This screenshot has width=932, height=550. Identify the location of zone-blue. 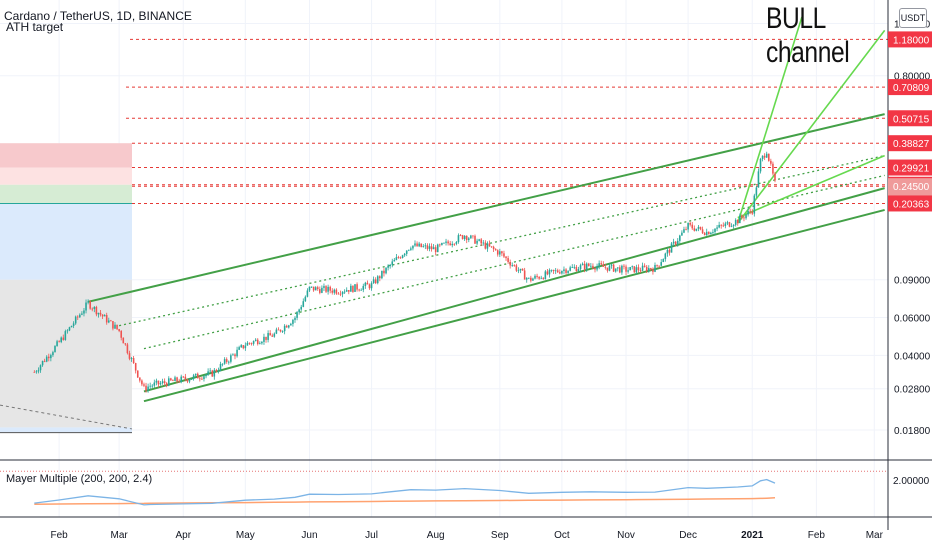
(66, 241).